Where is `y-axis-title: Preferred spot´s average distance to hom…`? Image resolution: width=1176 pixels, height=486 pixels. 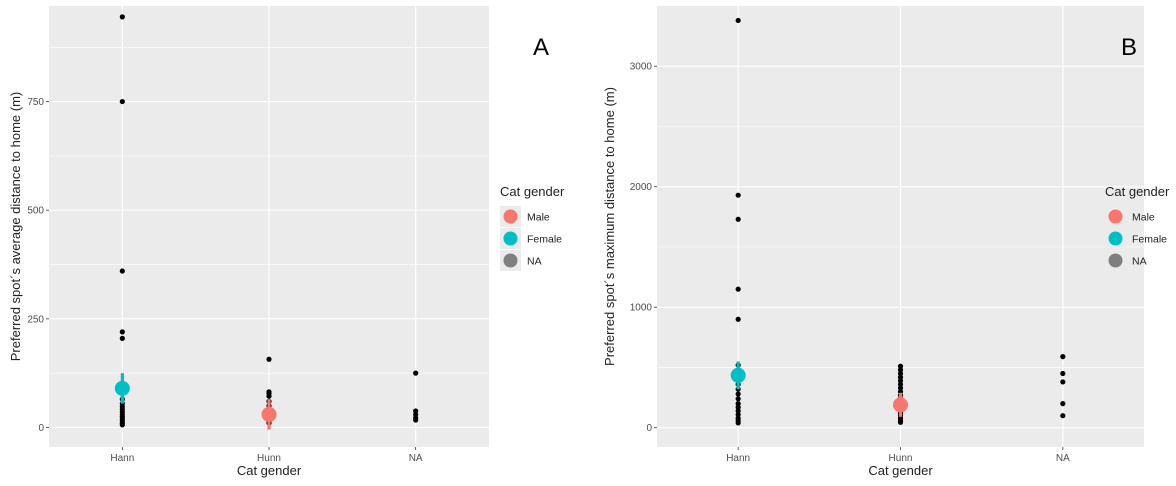 y-axis-title: Preferred spot´s average distance to hom… is located at coordinates (15, 227).